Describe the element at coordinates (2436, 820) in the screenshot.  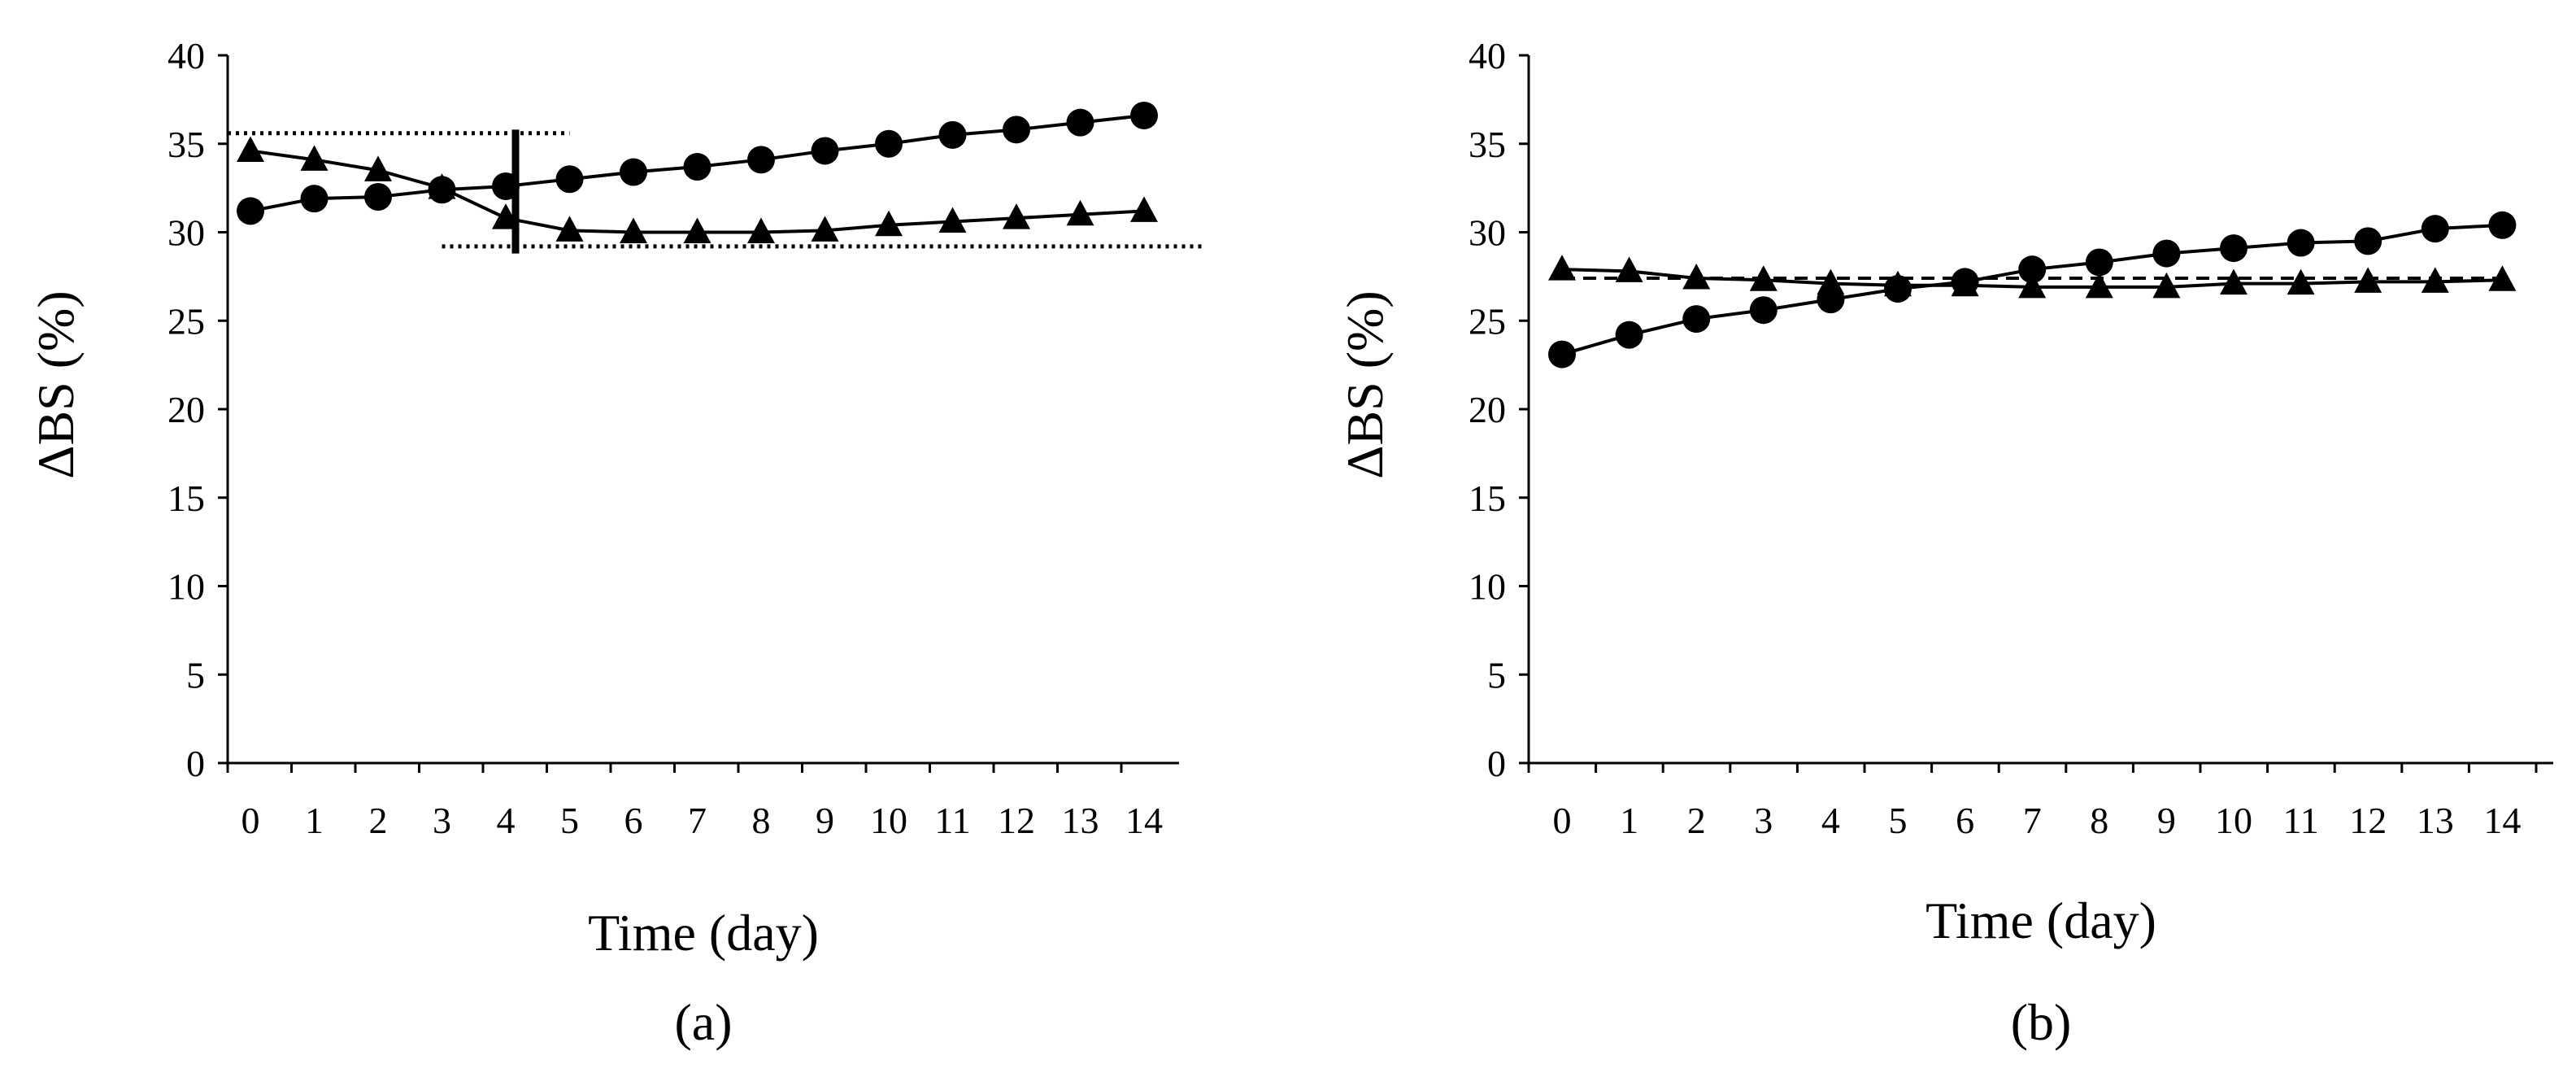
I see `b-x-tick-label: 13` at that location.